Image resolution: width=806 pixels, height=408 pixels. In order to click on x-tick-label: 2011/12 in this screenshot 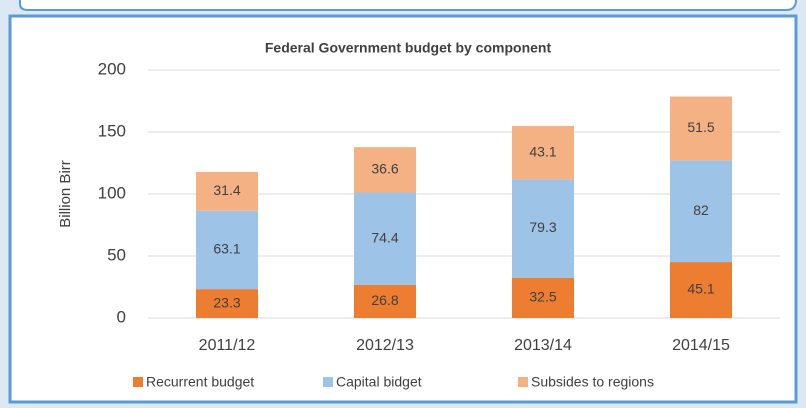, I will do `click(227, 345)`.